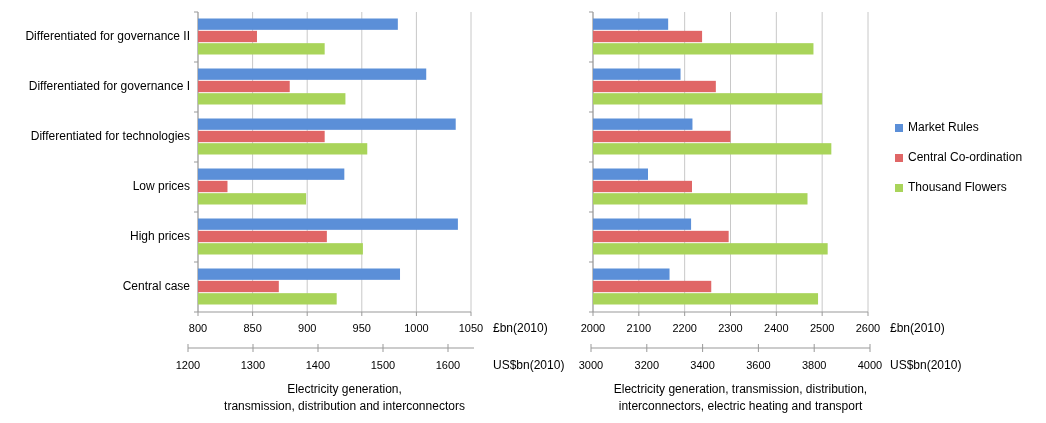  Describe the element at coordinates (448, 365) in the screenshot. I see `x2-tick-label: 1600` at that location.